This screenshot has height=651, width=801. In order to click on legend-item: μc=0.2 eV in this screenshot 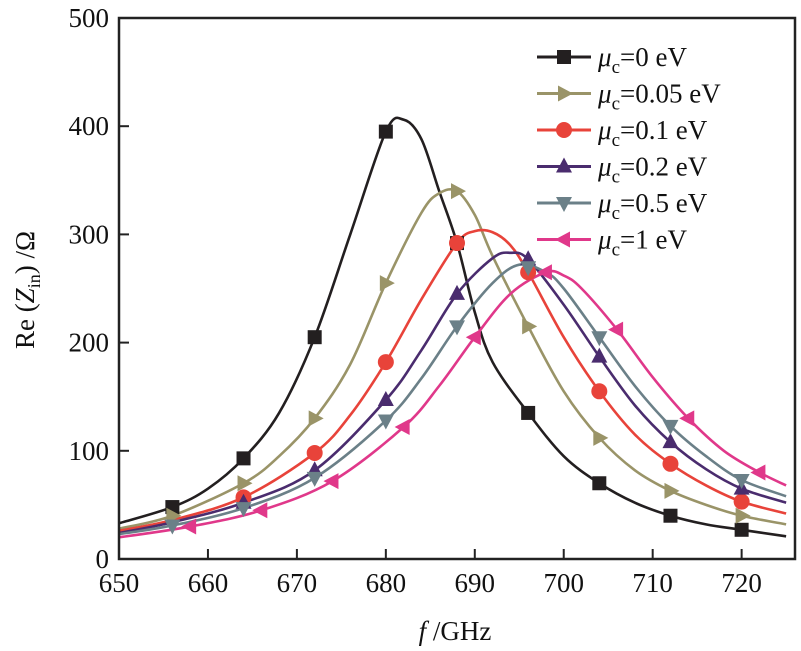, I will do `click(622, 170)`.